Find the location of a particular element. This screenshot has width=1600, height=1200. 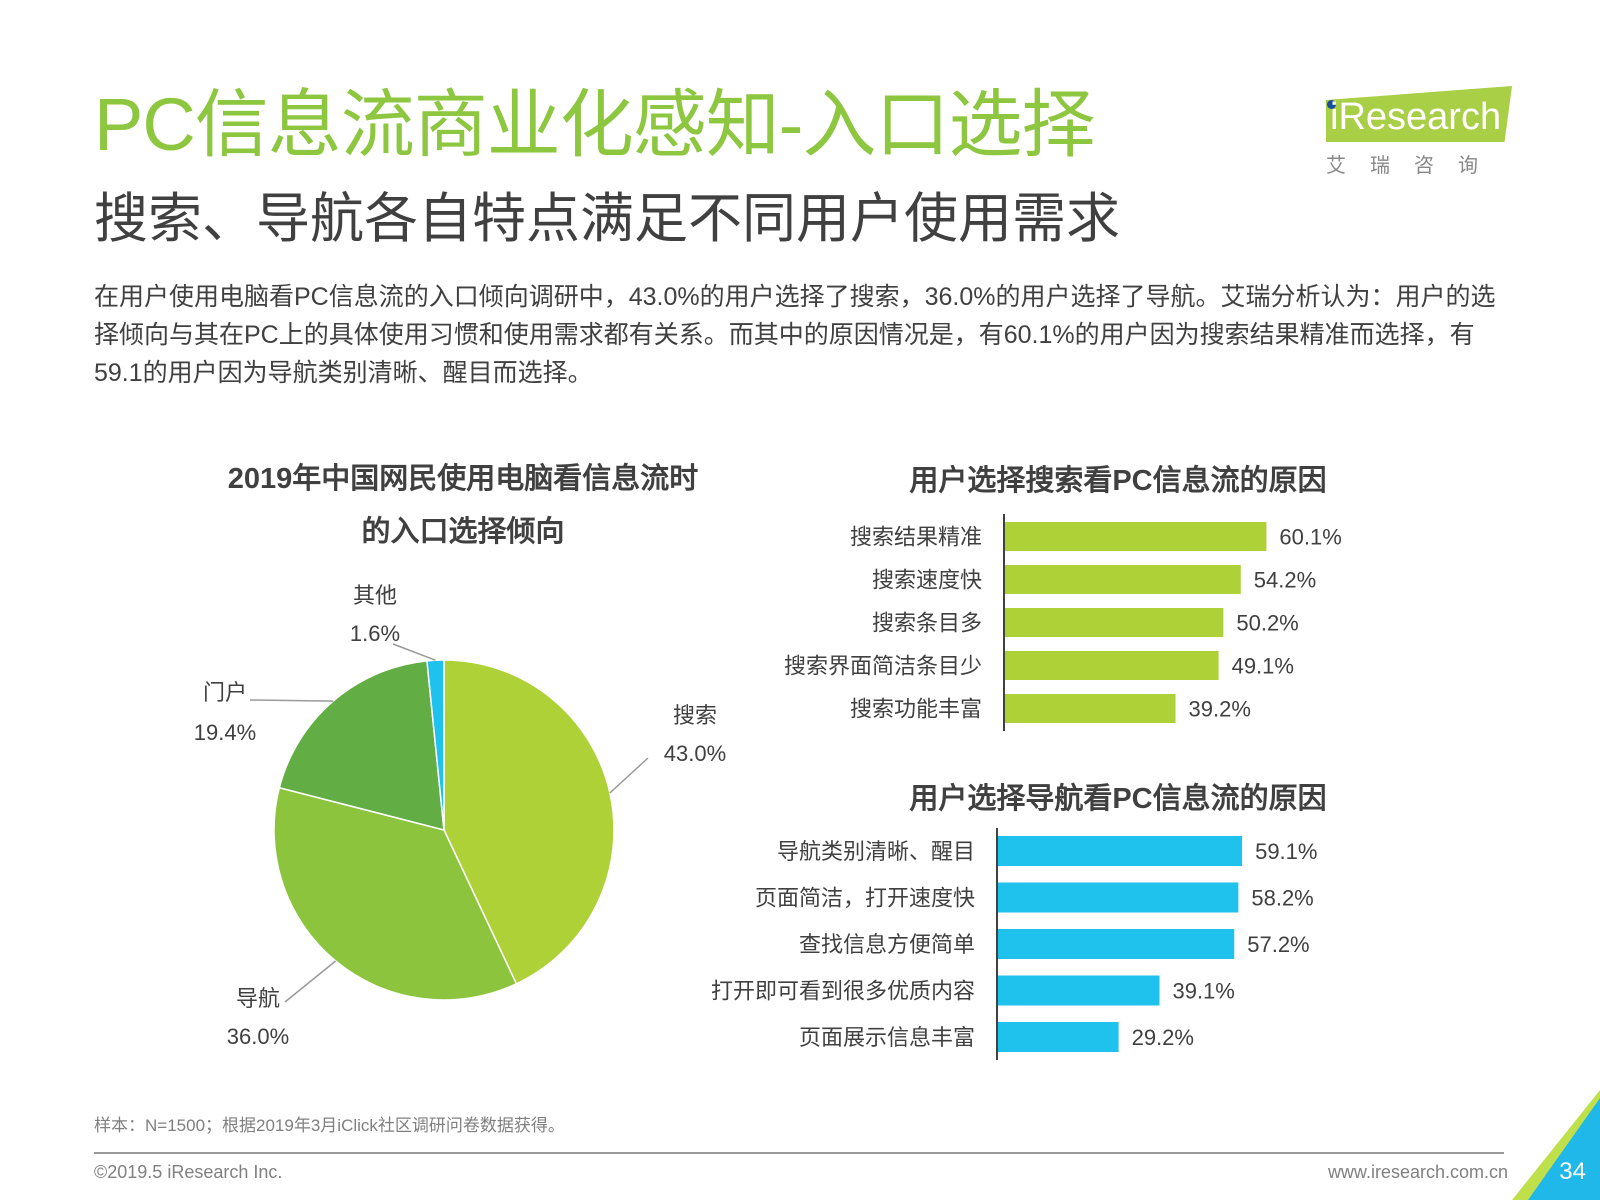

search-bar-chart-title: 用户选择搜索看PC信息流的原因 is located at coordinates (1117, 480).